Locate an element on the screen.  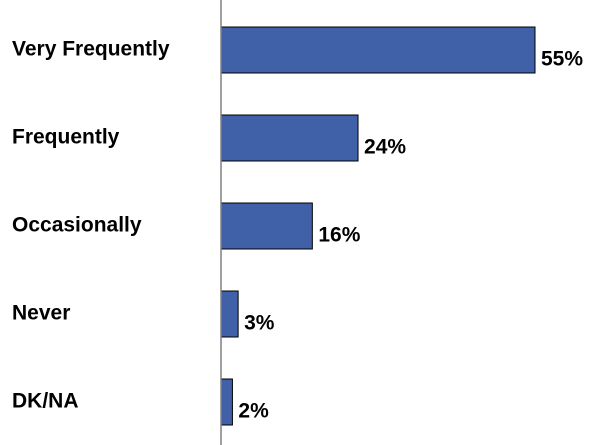
value-label-occasionally: 16% is located at coordinates (339, 235).